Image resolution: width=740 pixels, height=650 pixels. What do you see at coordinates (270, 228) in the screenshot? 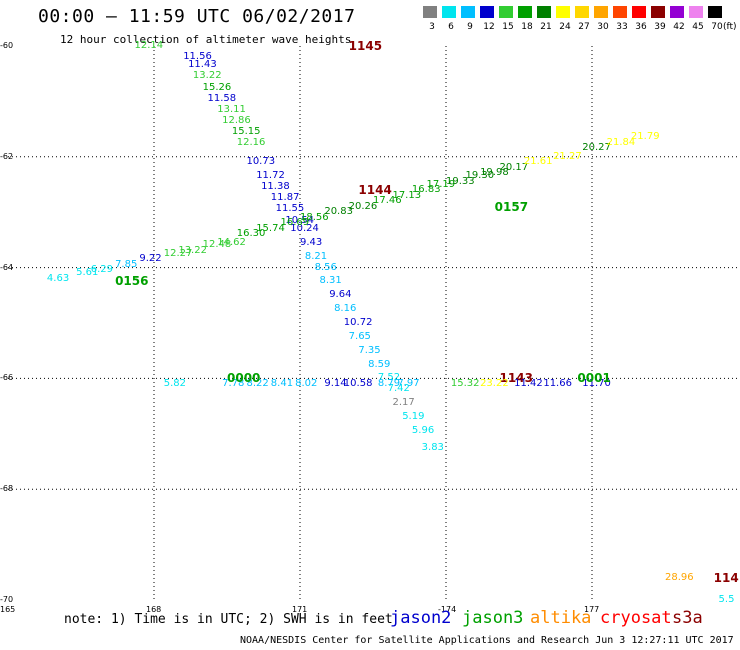
I see `wave-height-label: 15.74` at bounding box center [270, 228].